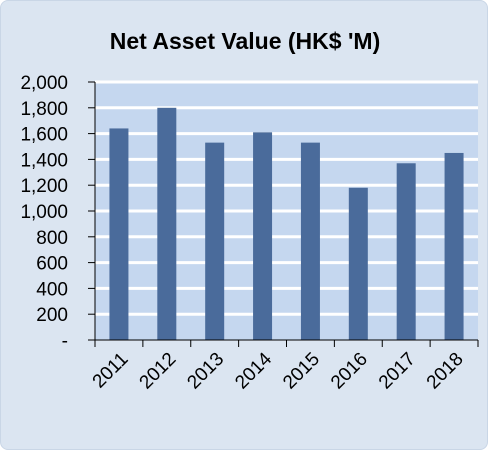  What do you see at coordinates (397, 371) in the screenshot?
I see `x-tick-label: 2017` at bounding box center [397, 371].